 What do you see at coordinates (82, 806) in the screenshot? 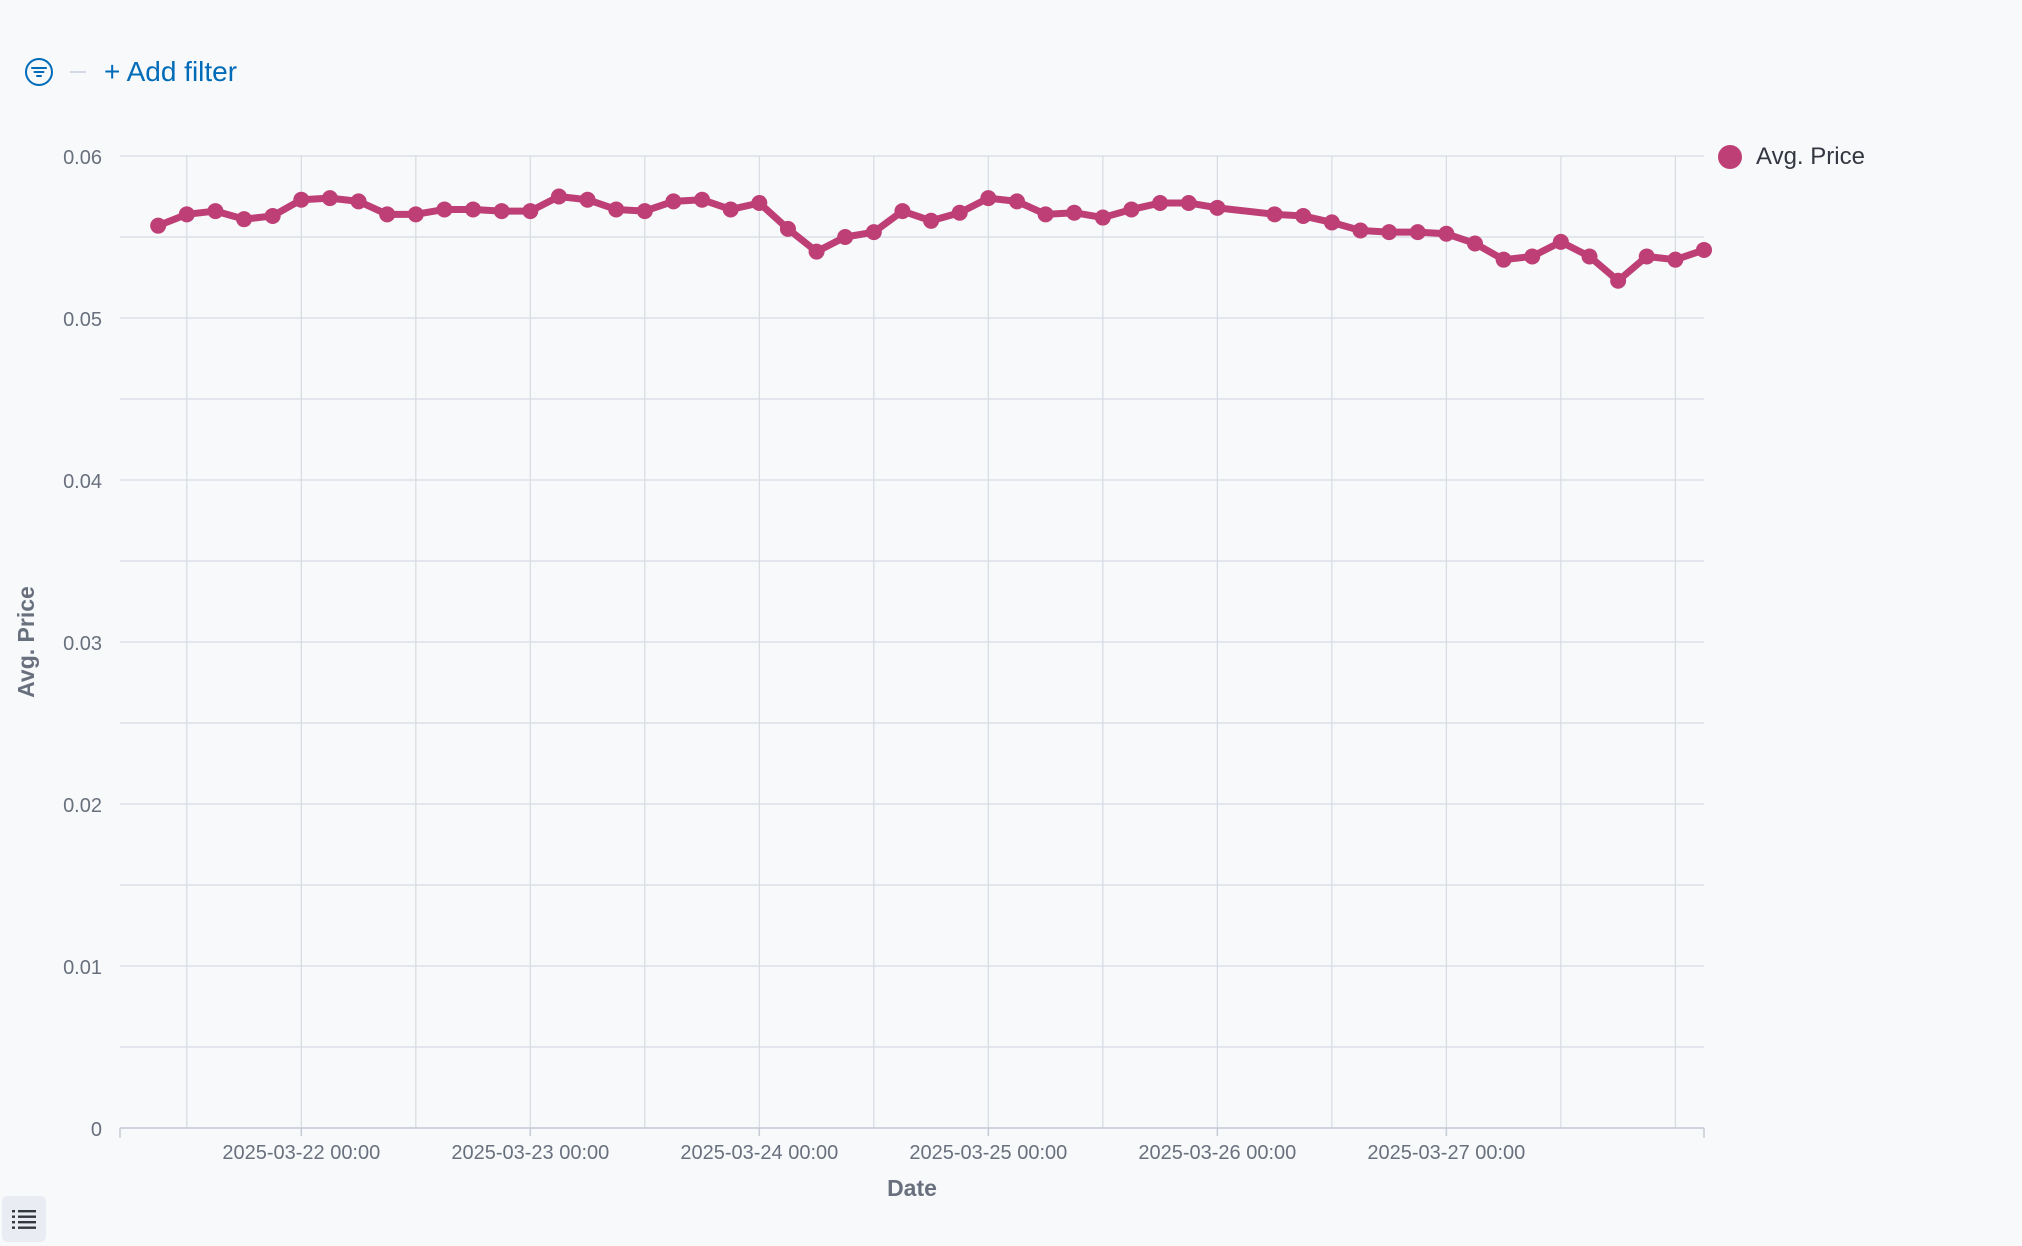
I see `y-tick-label: 0.02` at bounding box center [82, 806].